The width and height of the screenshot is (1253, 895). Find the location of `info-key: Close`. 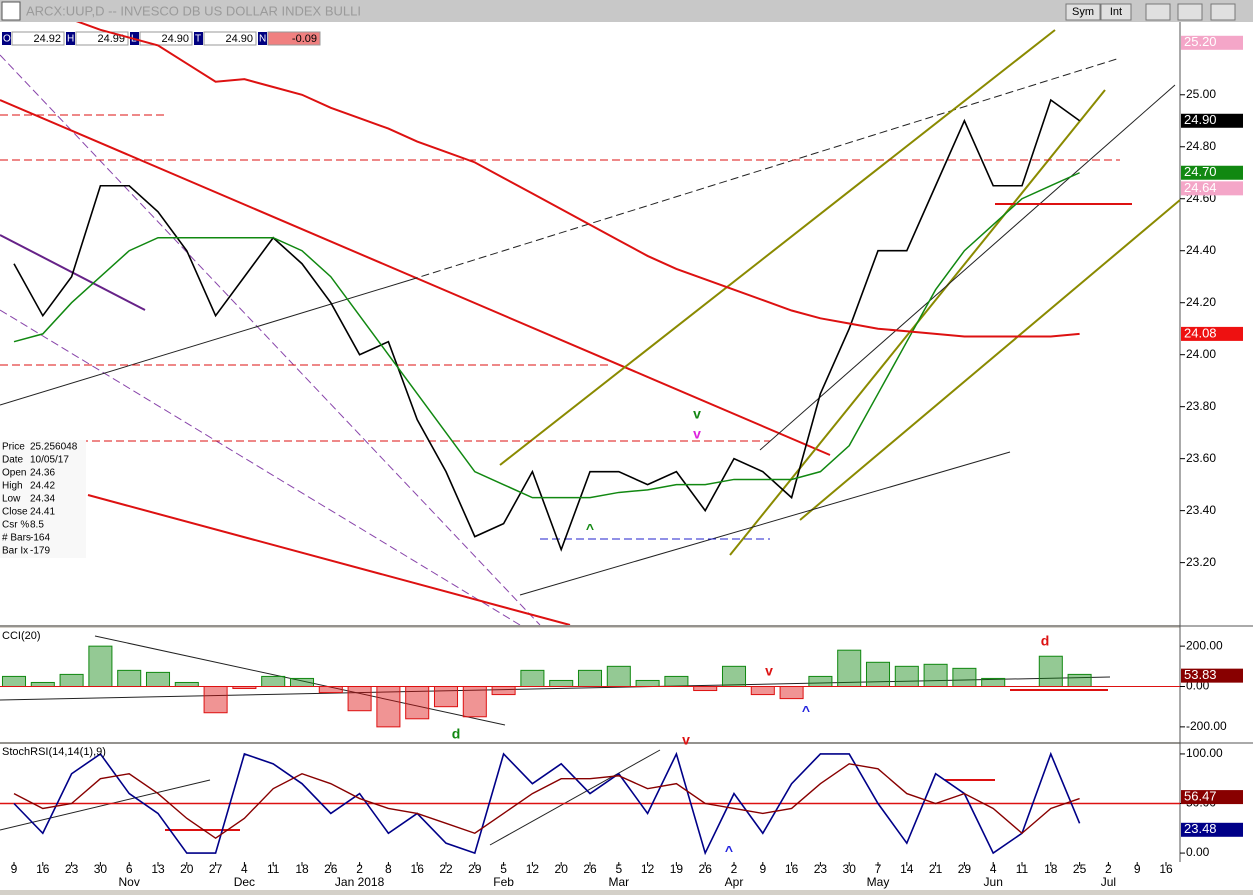

info-key: Close is located at coordinates (15, 512).